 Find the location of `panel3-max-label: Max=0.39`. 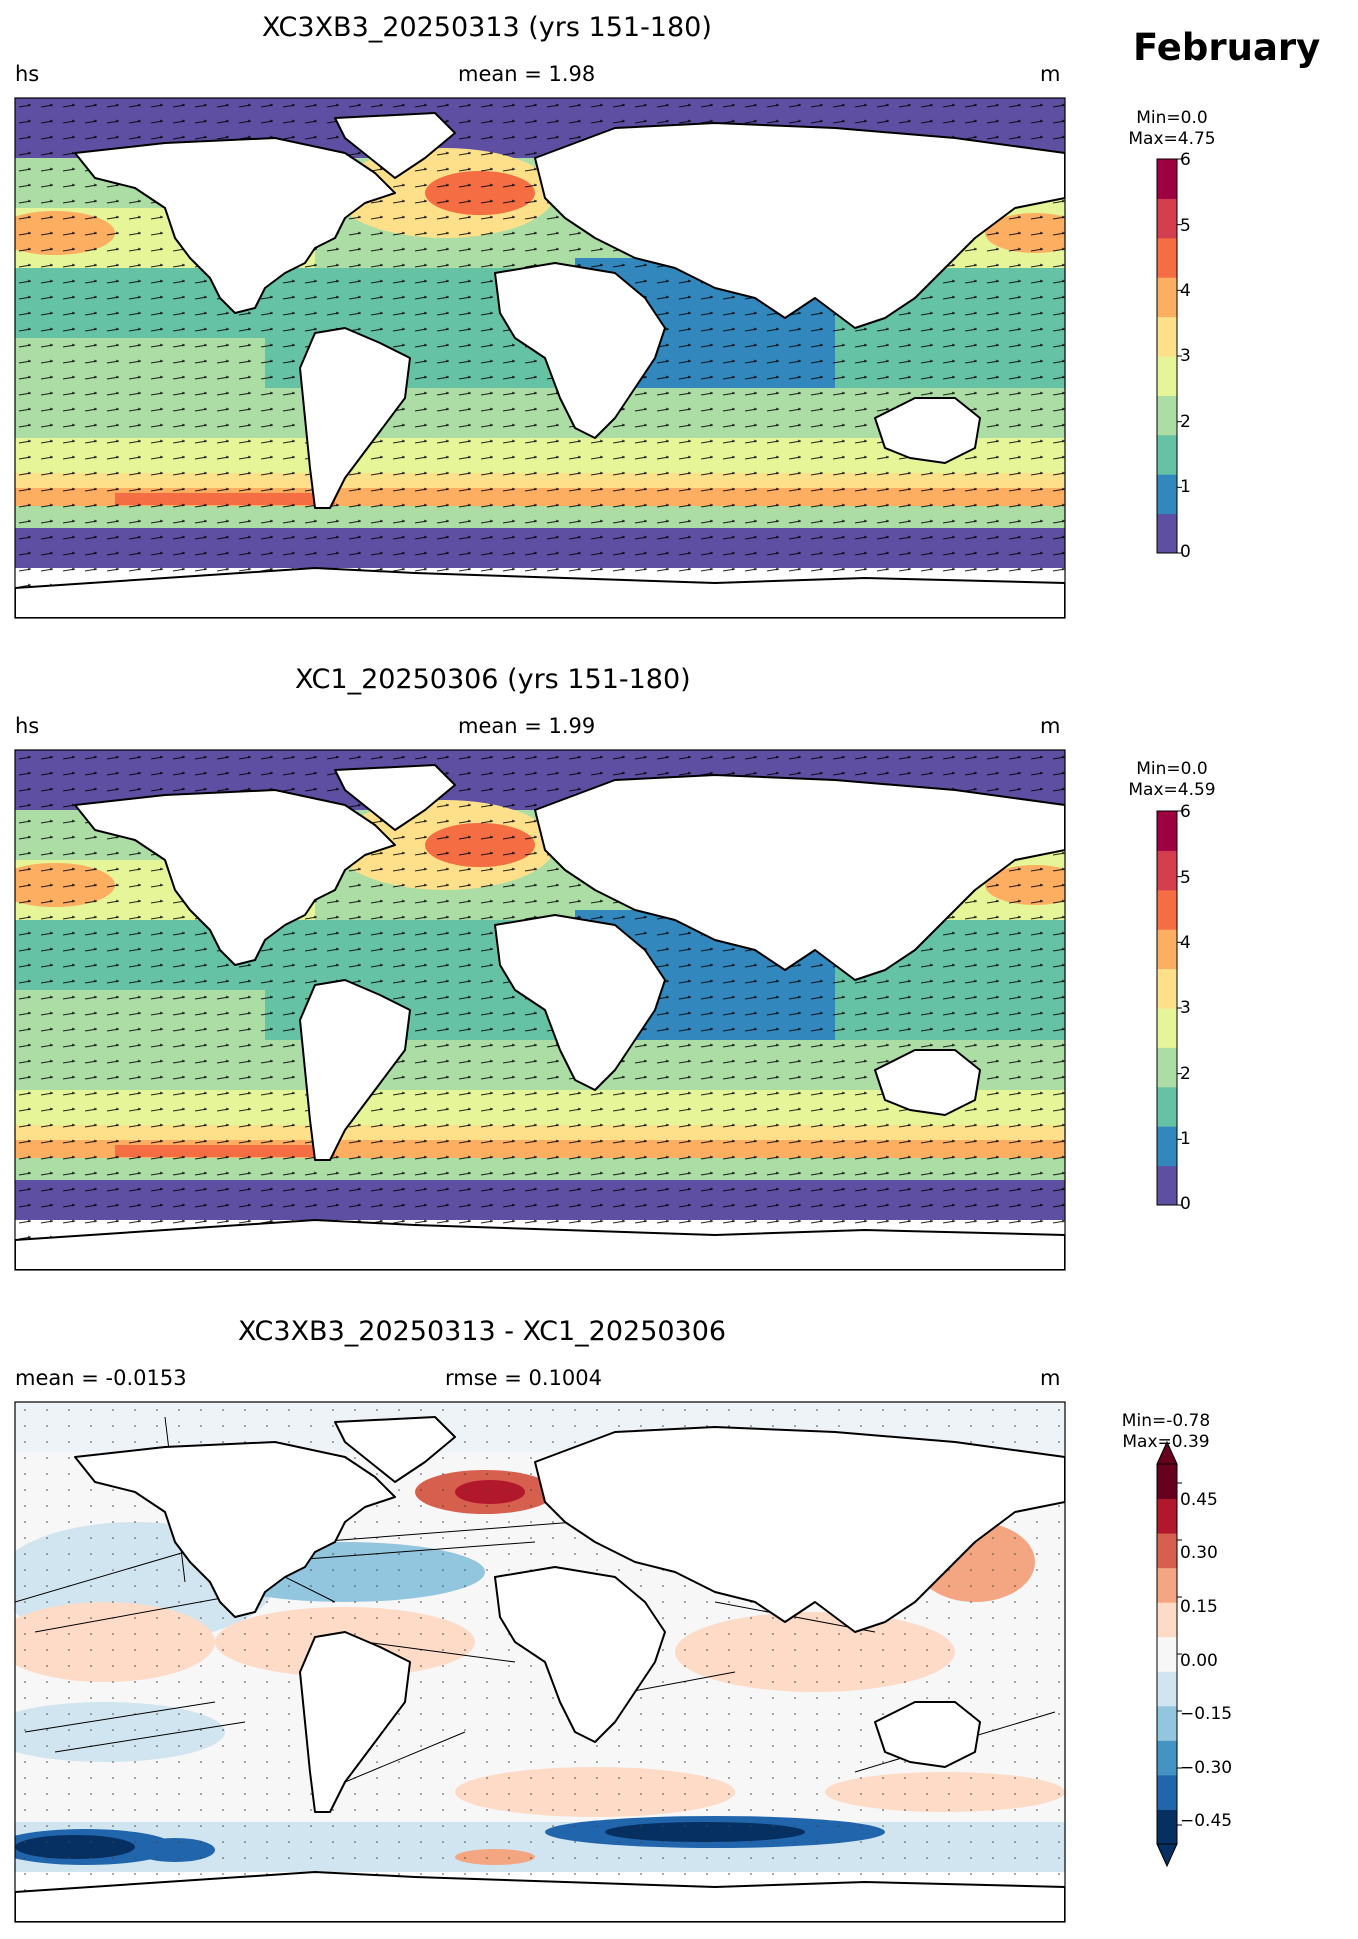

panel3-max-label: Max=0.39 is located at coordinates (1166, 1442).